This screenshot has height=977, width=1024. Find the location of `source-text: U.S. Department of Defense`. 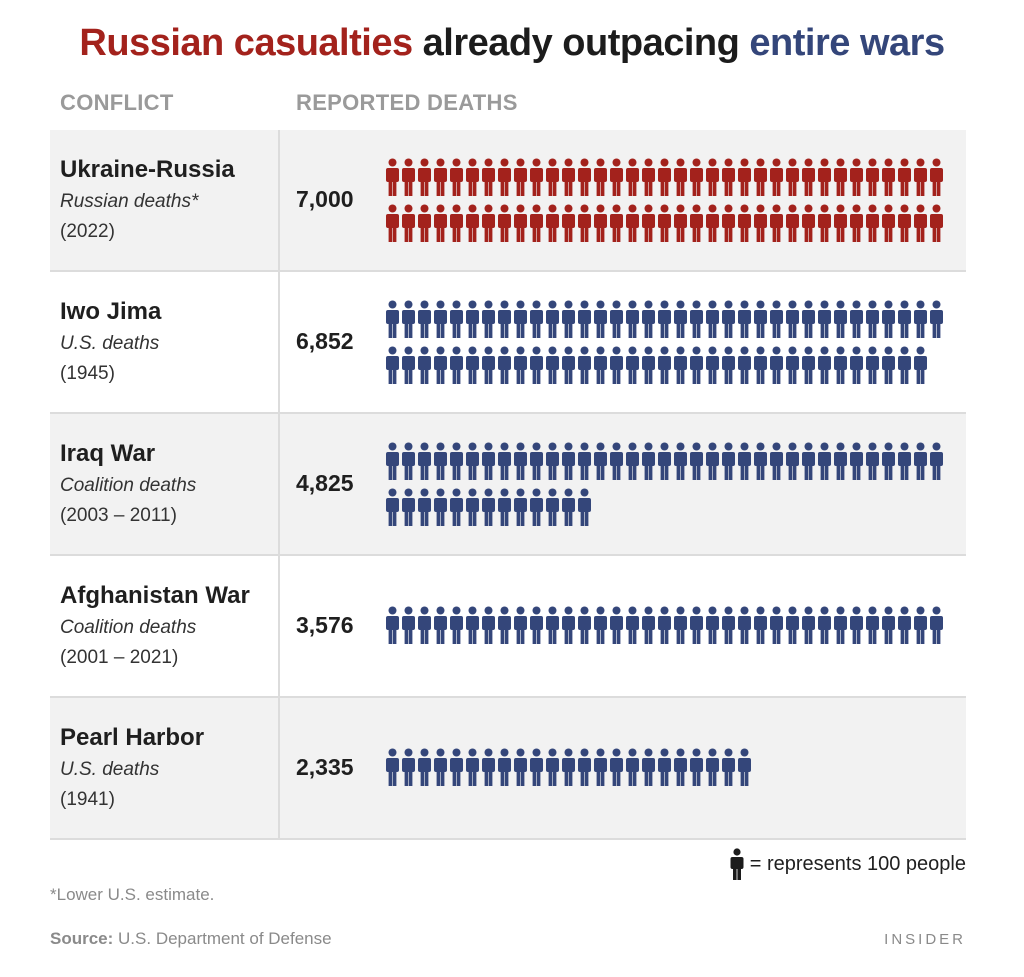

source-text: U.S. Department of Defense is located at coordinates (225, 938).